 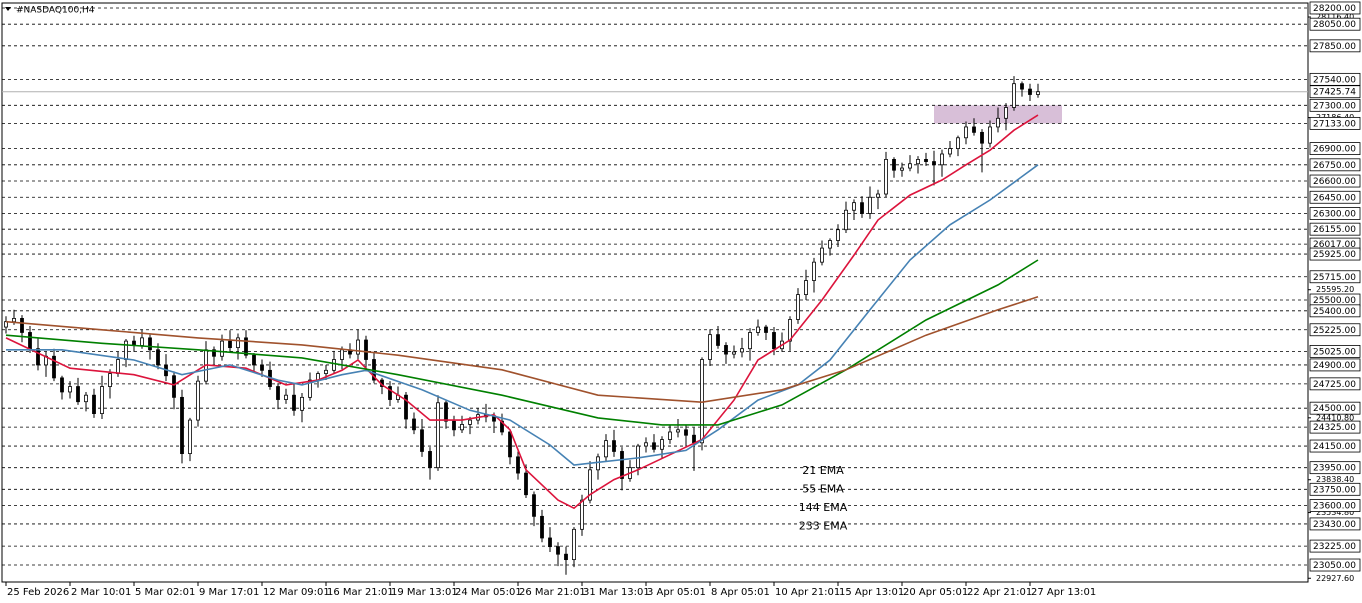 I want to click on x-tick-label: 22 Apr 21:01, so click(x=999, y=592).